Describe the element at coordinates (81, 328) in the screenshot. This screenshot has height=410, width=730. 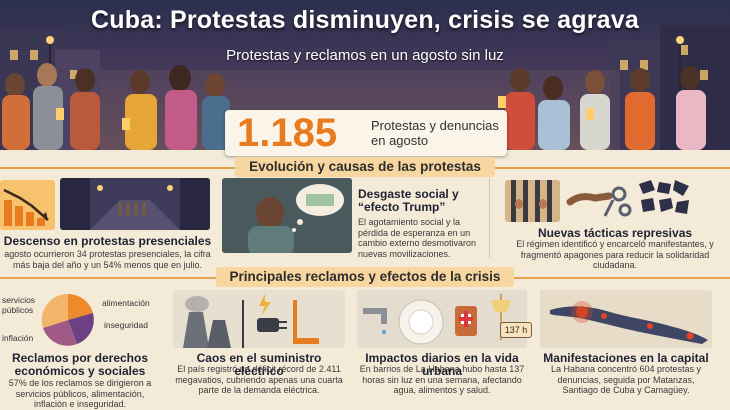
I see `pie-slice-inseguridad` at that location.